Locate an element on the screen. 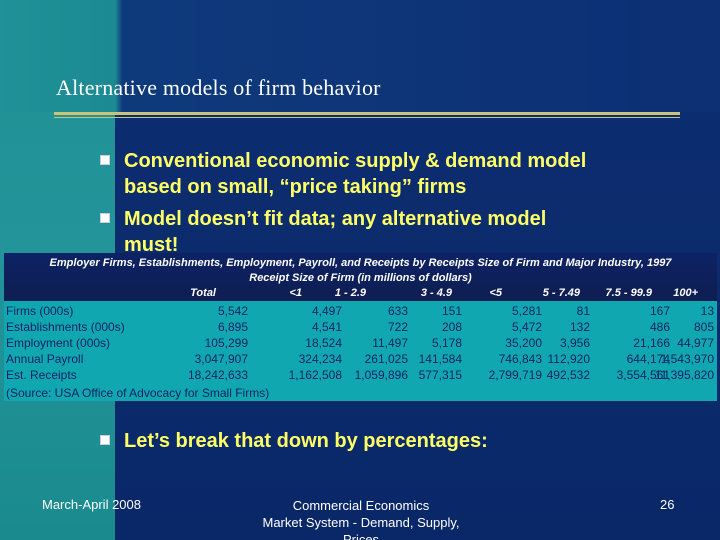  table-cell: 577,315 is located at coordinates (440, 375).